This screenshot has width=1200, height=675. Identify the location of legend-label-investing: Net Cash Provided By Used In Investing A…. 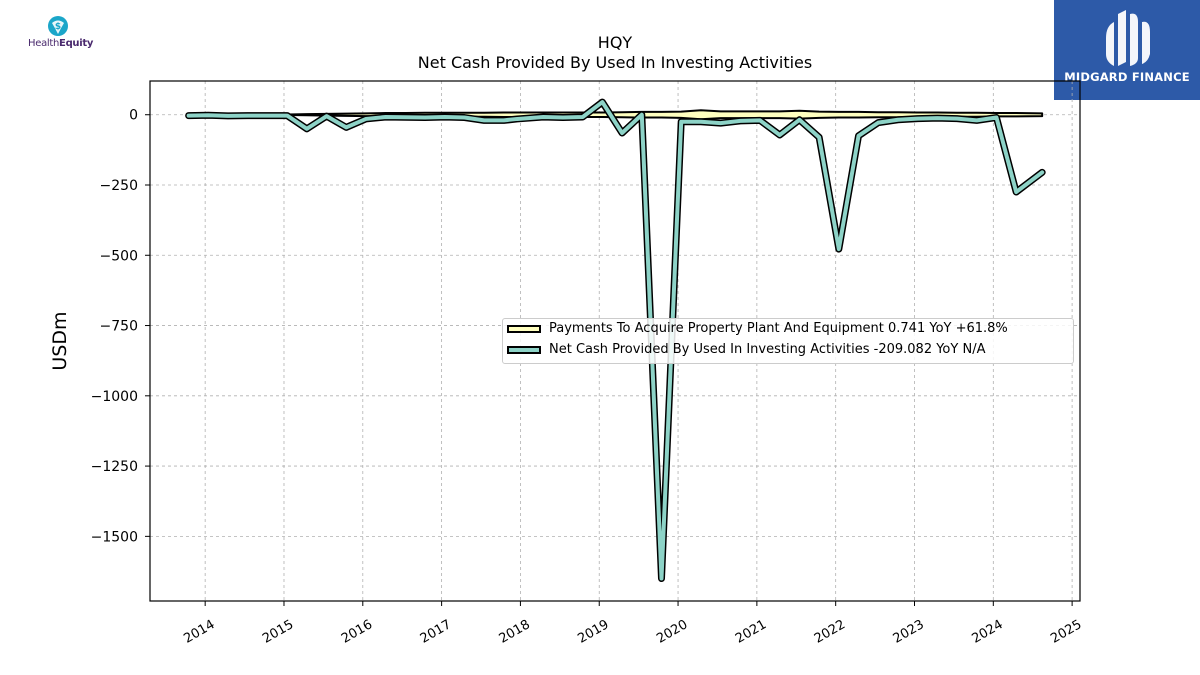
(767, 349).